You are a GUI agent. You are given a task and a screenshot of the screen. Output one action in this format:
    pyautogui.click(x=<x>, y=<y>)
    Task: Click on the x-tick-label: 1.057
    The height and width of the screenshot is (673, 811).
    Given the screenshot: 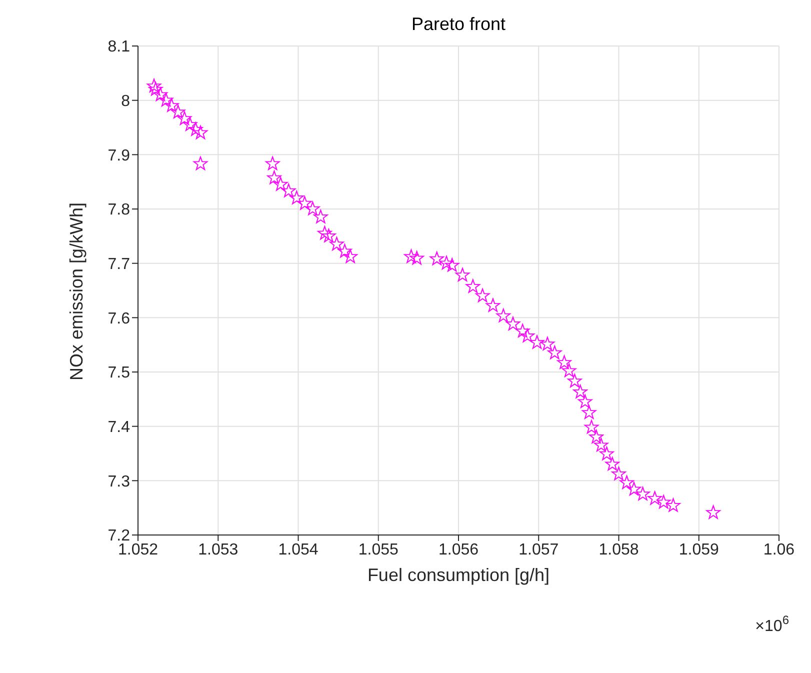 What is the action you would take?
    pyautogui.click(x=538, y=549)
    